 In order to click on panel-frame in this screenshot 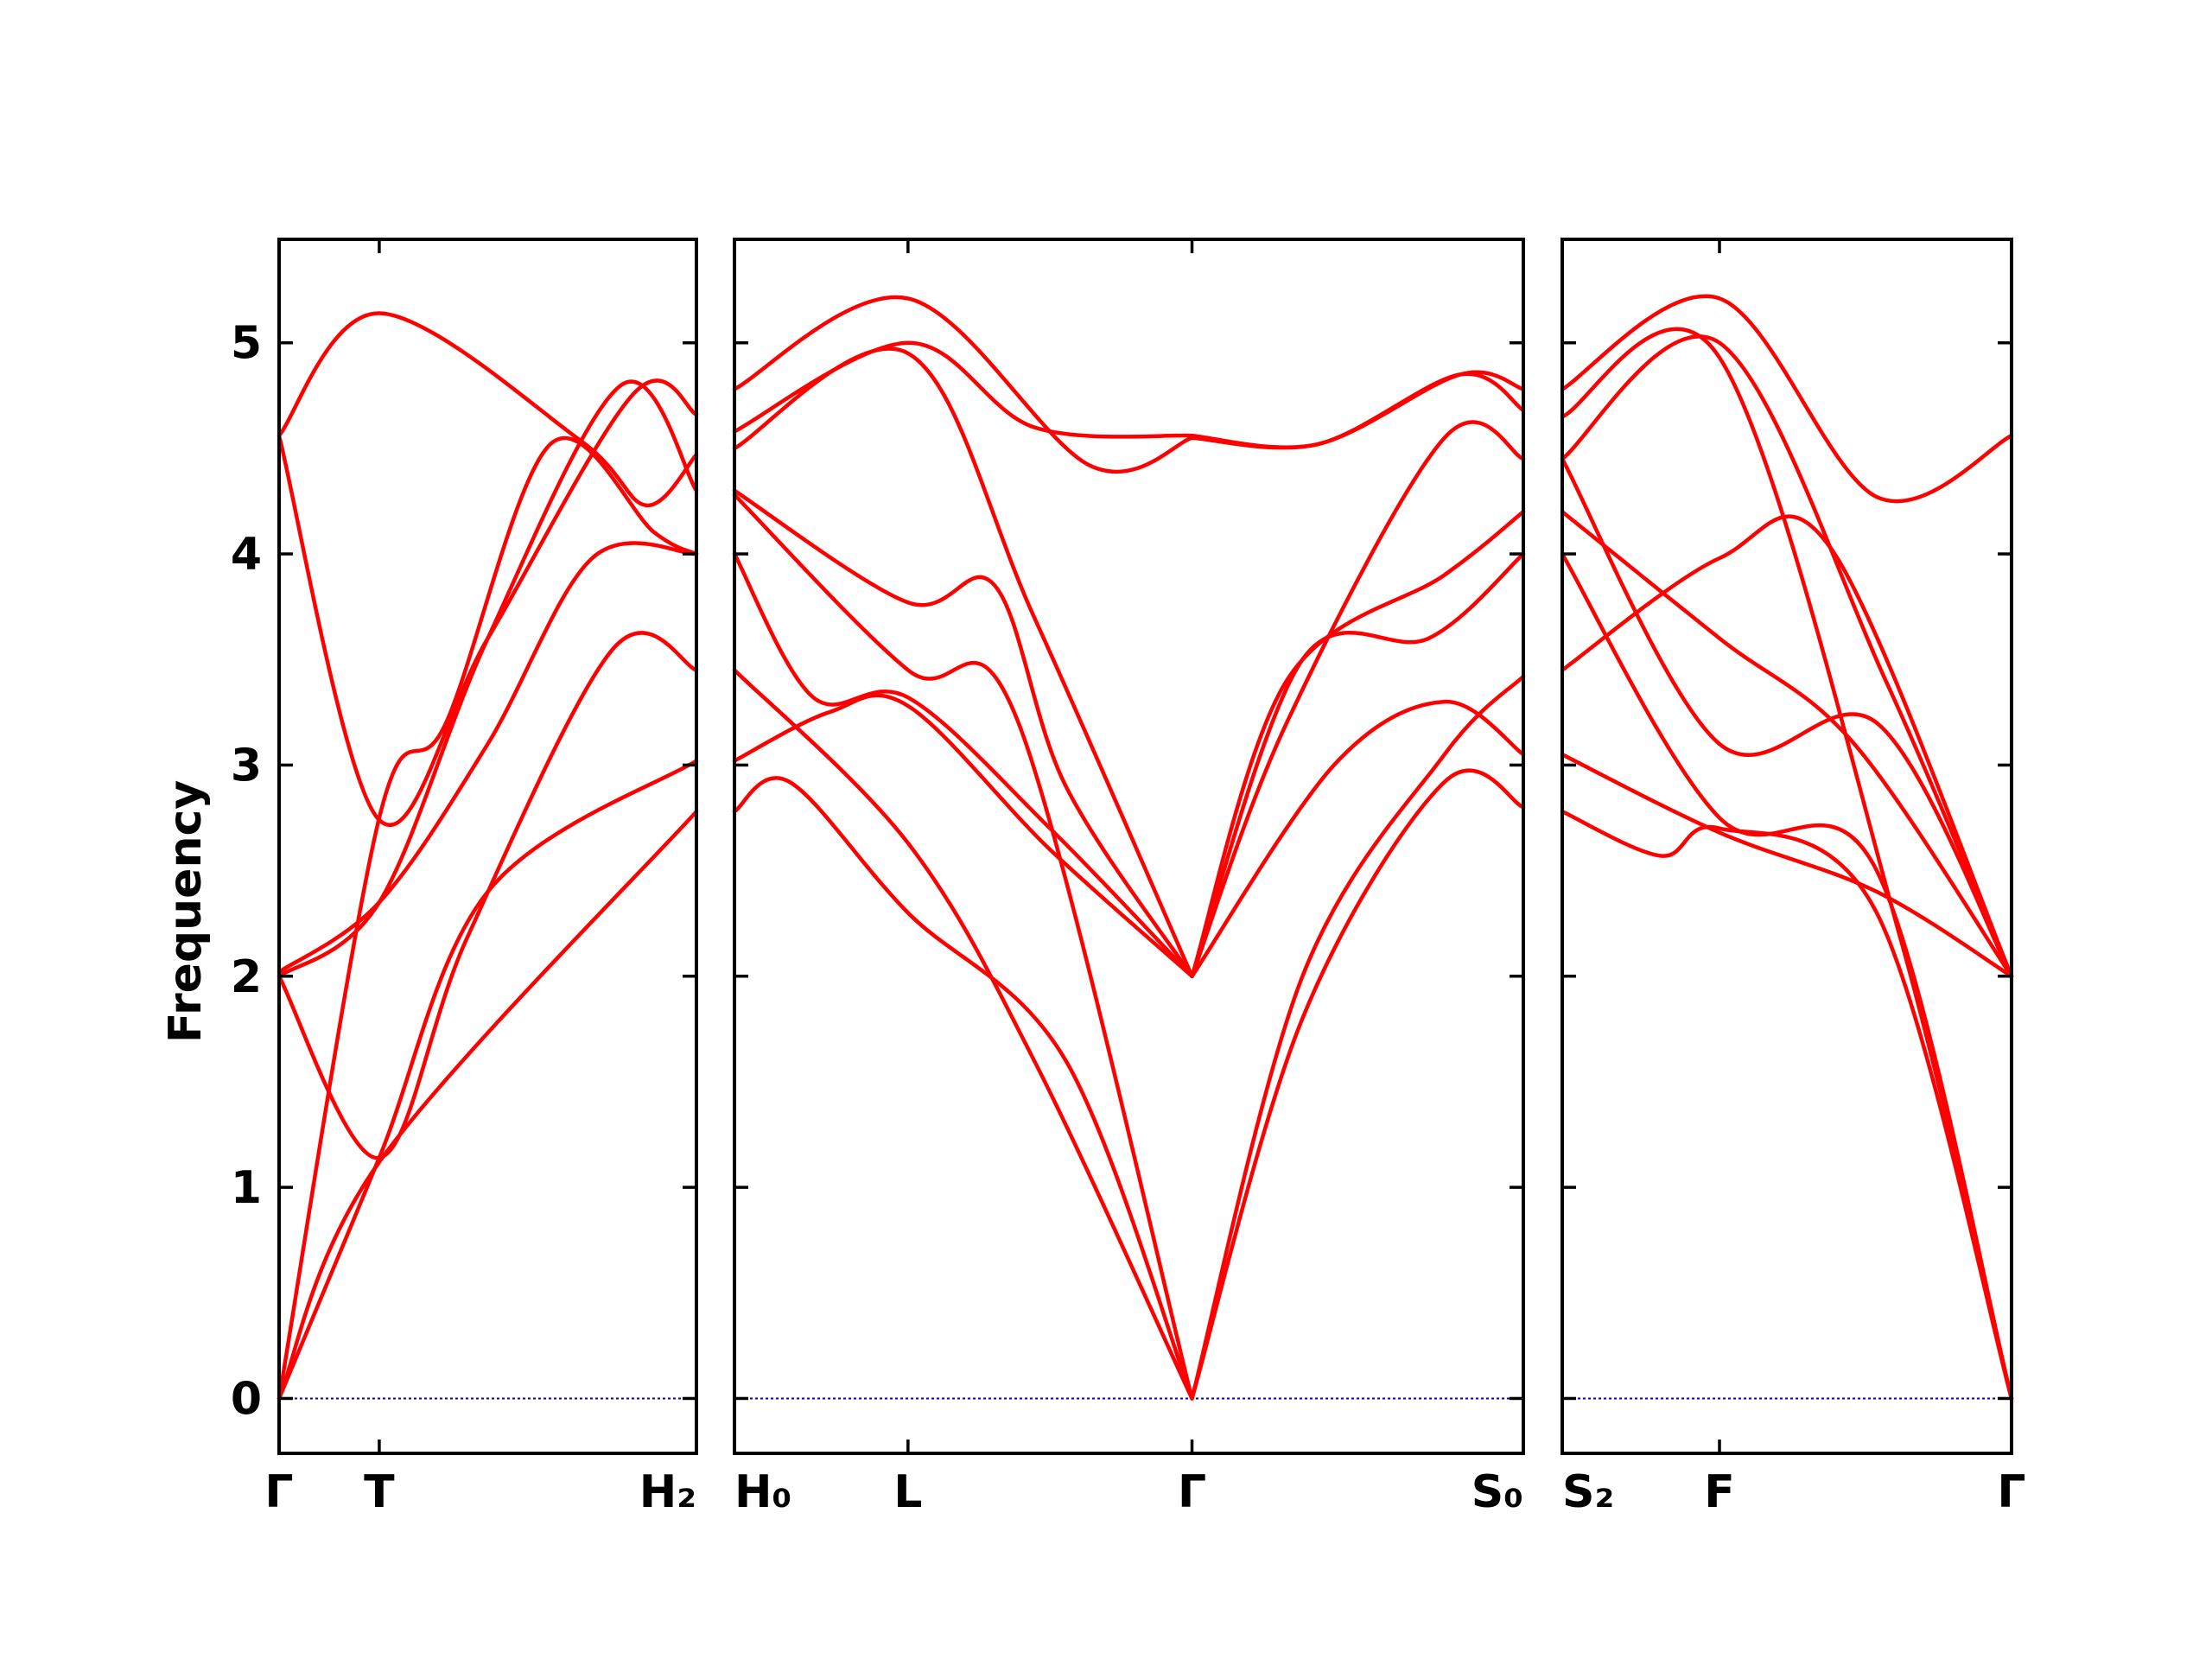, I will do `click(487, 846)`.